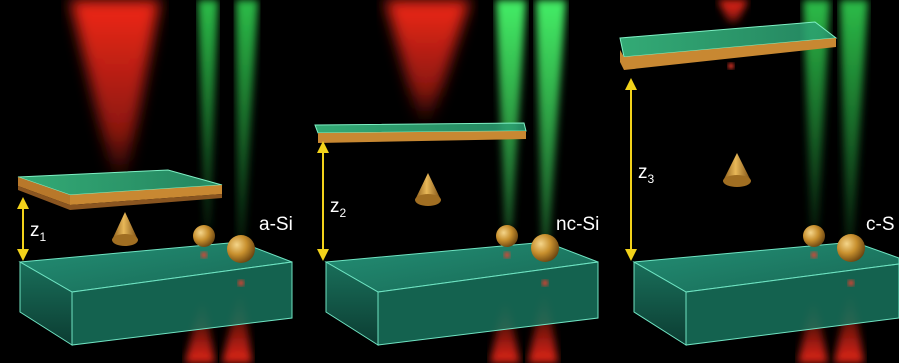 The width and height of the screenshot is (899, 363). Describe the element at coordinates (276, 224) in the screenshot. I see `material-label: a-Si` at that location.